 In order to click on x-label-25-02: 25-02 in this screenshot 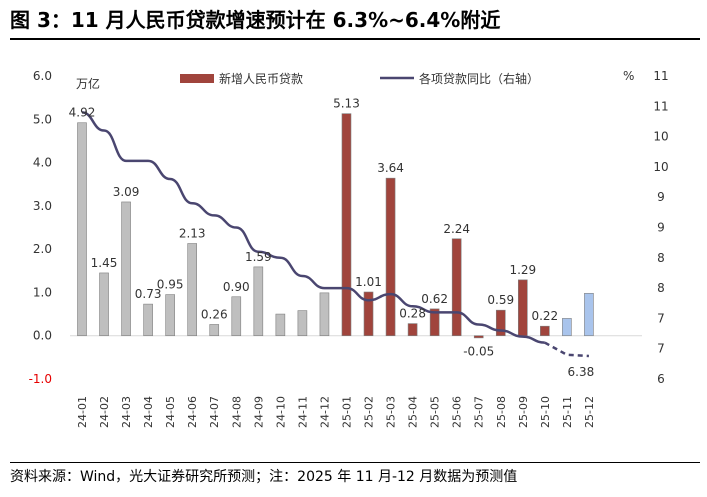, I will do `click(369, 412)`.